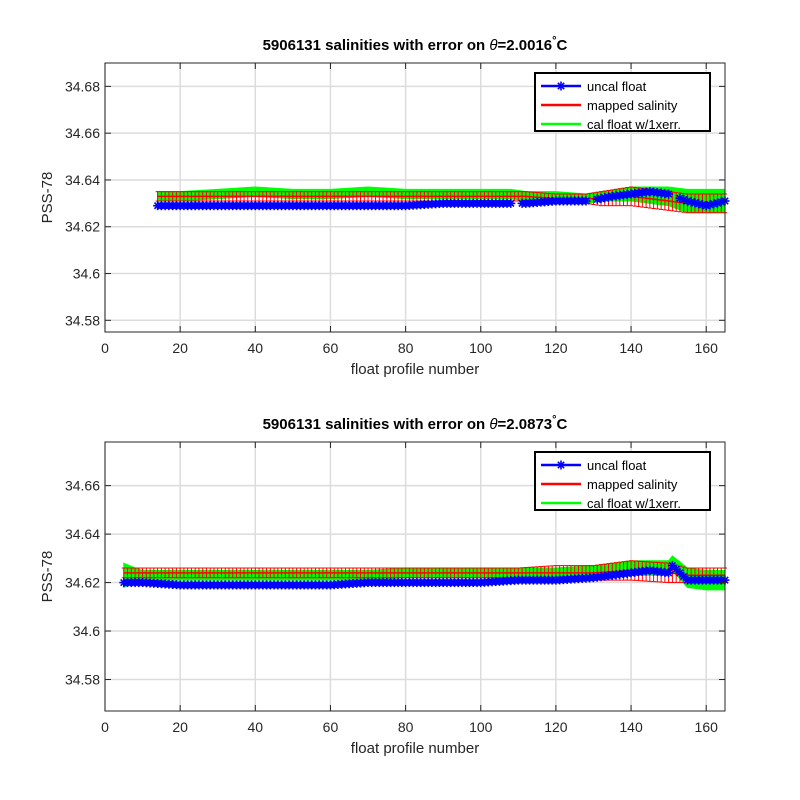 The height and width of the screenshot is (800, 800). Describe the element at coordinates (82, 86) in the screenshot. I see `y-tick-label: 34.68` at that location.